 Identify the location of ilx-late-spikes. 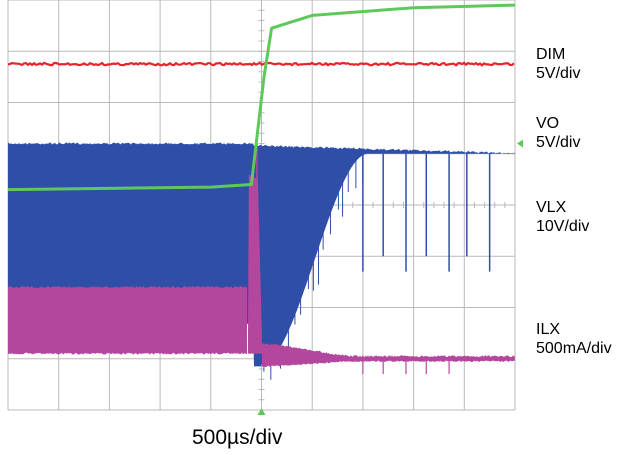
(406, 366).